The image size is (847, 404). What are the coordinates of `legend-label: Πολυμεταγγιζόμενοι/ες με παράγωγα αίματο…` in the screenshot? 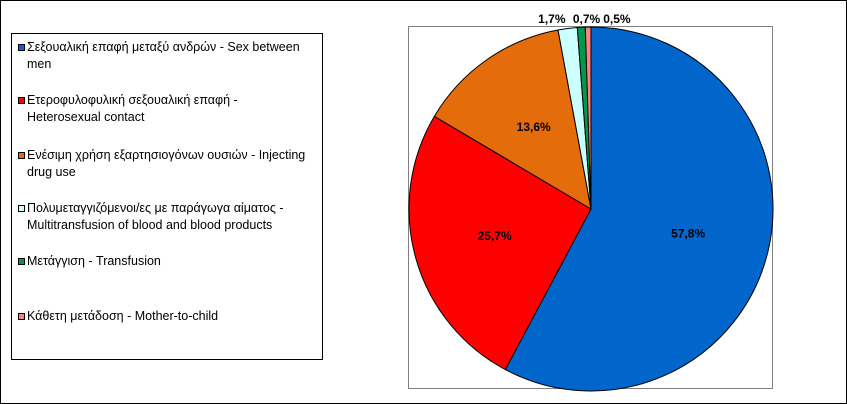 It's located at (155, 216).